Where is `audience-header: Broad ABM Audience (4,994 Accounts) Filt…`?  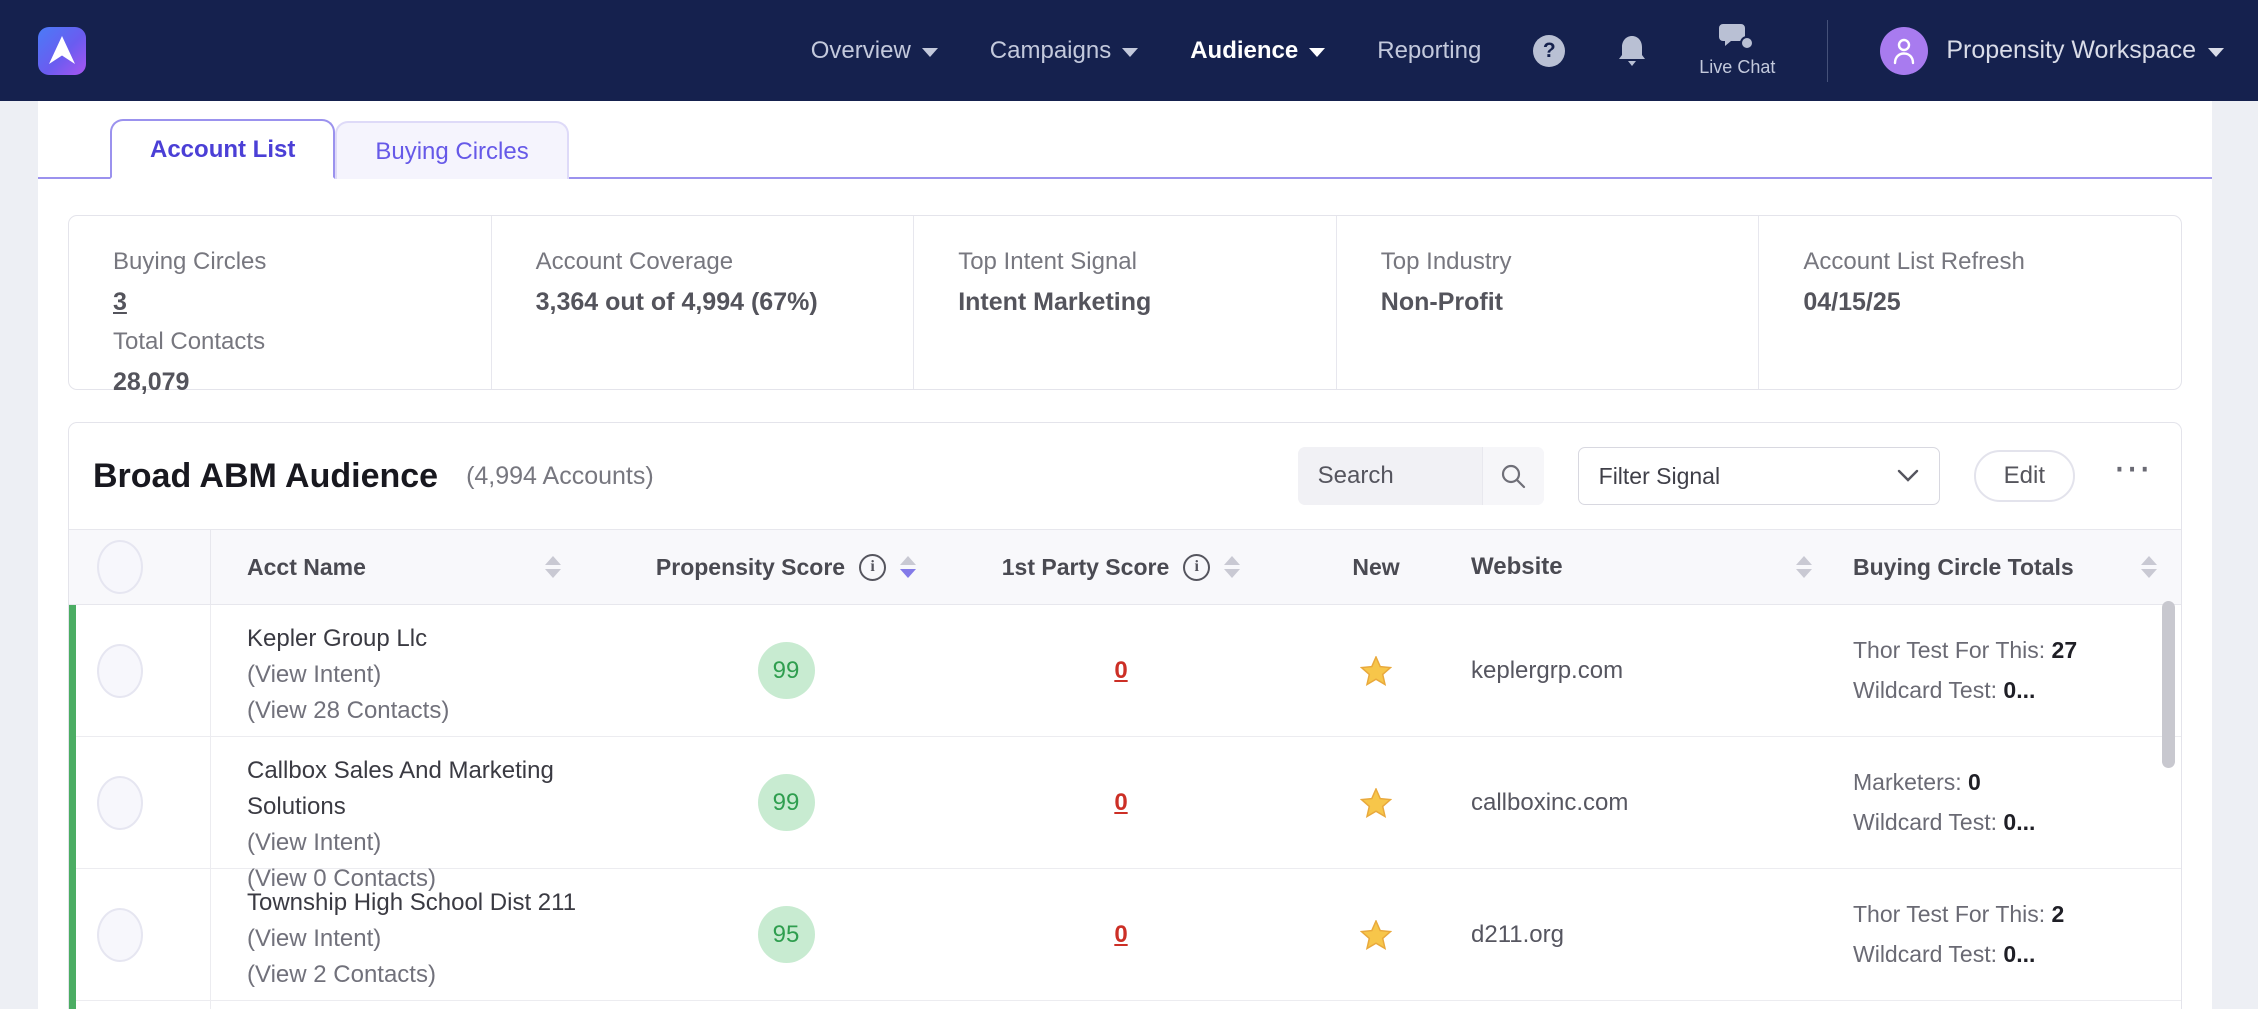 audience-header: Broad ABM Audience (4,994 Accounts) Filt… is located at coordinates (1125, 476).